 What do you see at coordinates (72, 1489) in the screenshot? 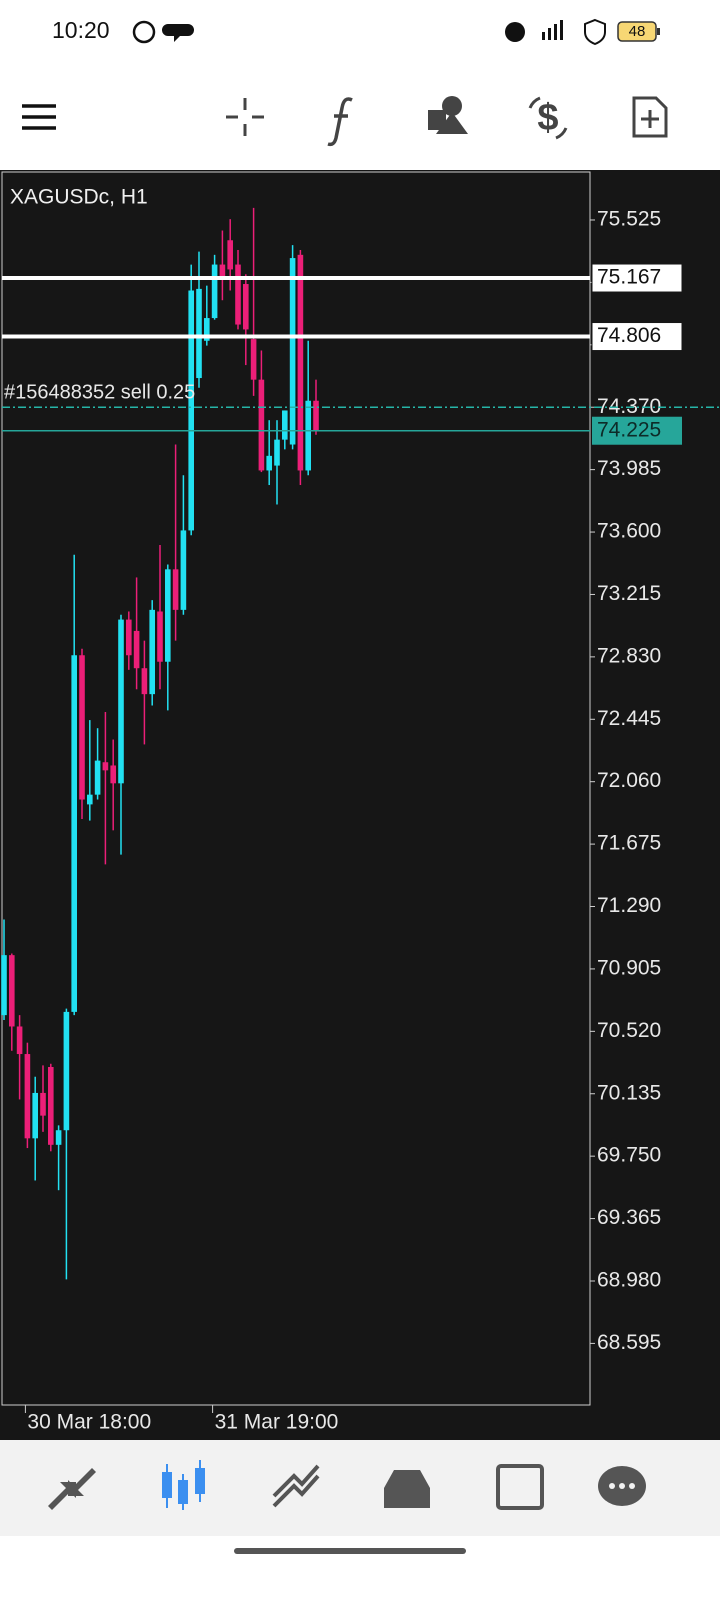
I see `quotes-tab` at bounding box center [72, 1489].